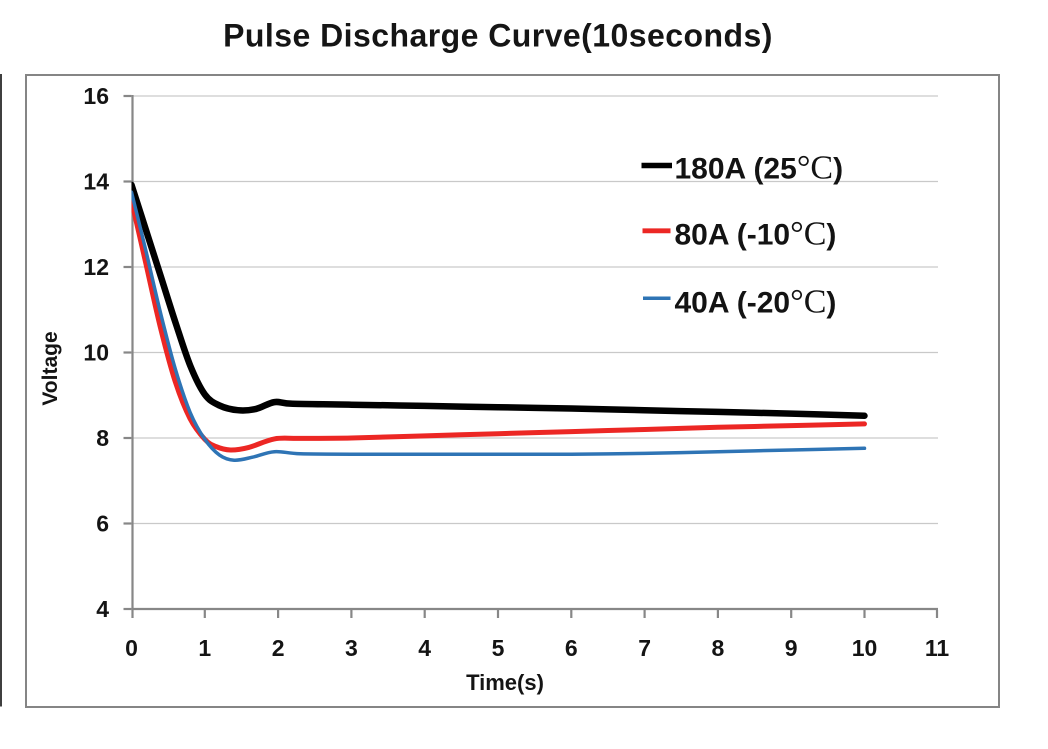 Image resolution: width=1048 pixels, height=749 pixels. Describe the element at coordinates (937, 648) in the screenshot. I see `svg-text: 11` at that location.